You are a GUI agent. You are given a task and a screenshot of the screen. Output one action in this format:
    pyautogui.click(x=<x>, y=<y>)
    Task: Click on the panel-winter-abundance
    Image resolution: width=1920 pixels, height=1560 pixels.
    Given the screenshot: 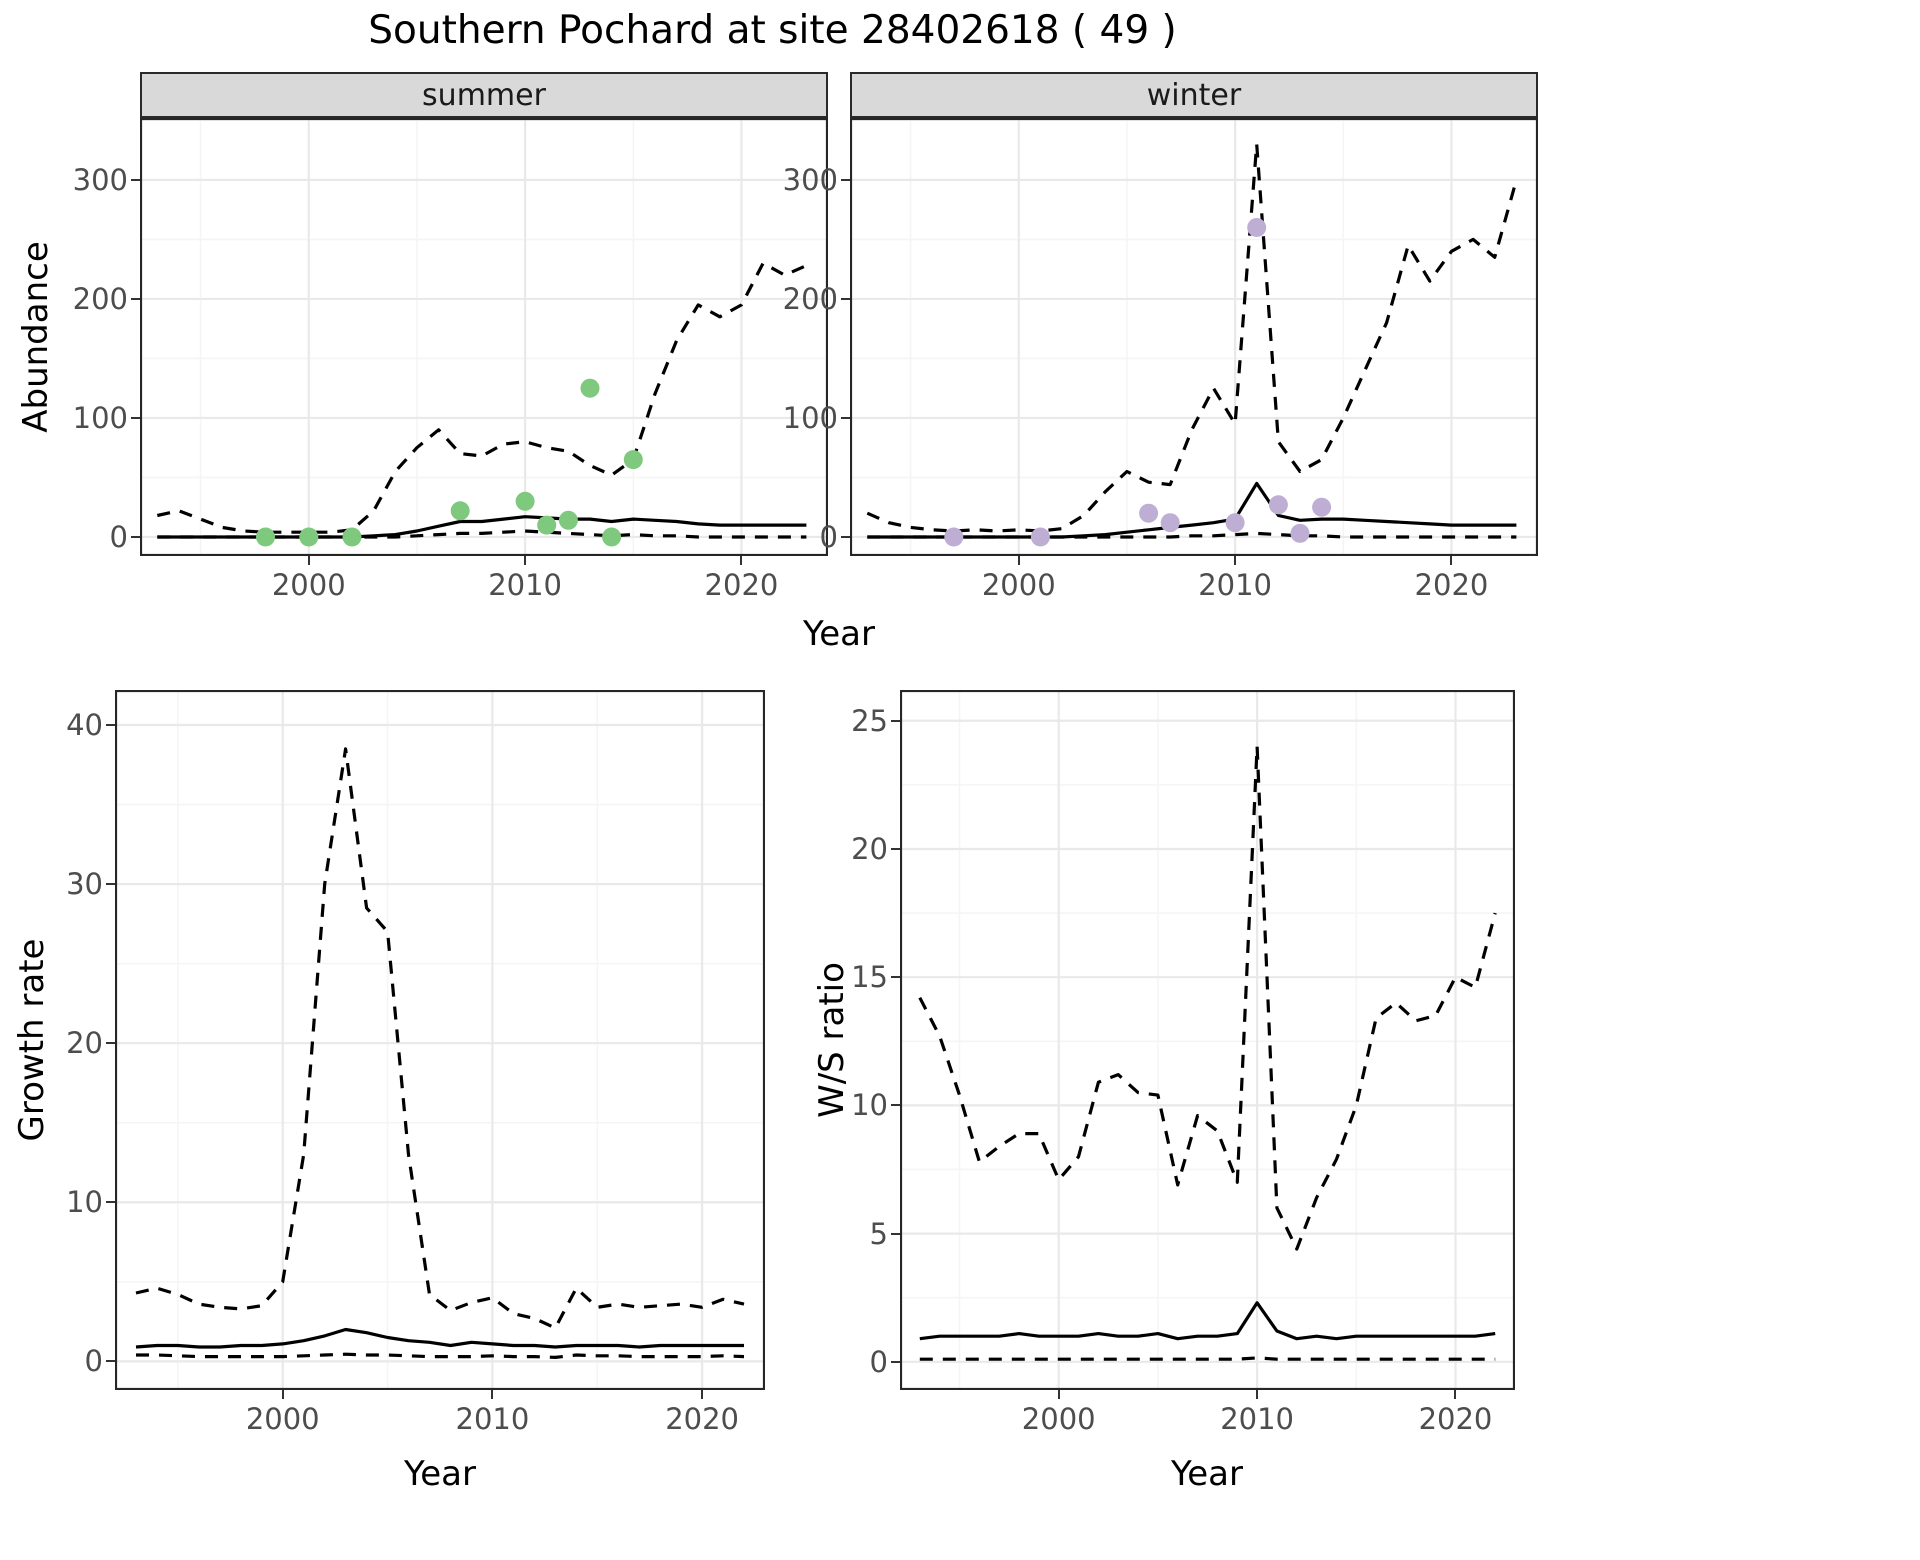 What is the action you would take?
    pyautogui.click(x=1194, y=337)
    